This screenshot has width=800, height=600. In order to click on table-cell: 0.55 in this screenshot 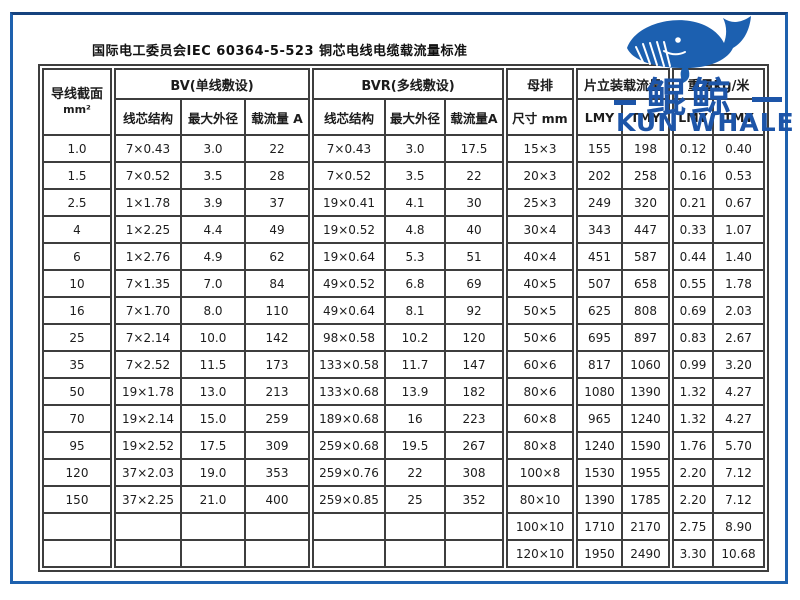, I will do `click(693, 283)`.